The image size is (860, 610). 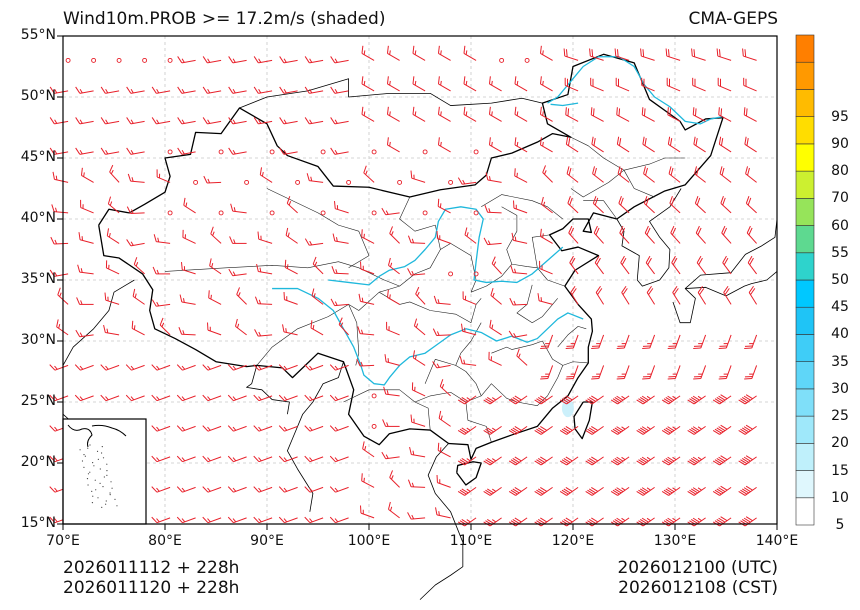 I want to click on x-tick-label: 70°E, so click(x=63, y=541).